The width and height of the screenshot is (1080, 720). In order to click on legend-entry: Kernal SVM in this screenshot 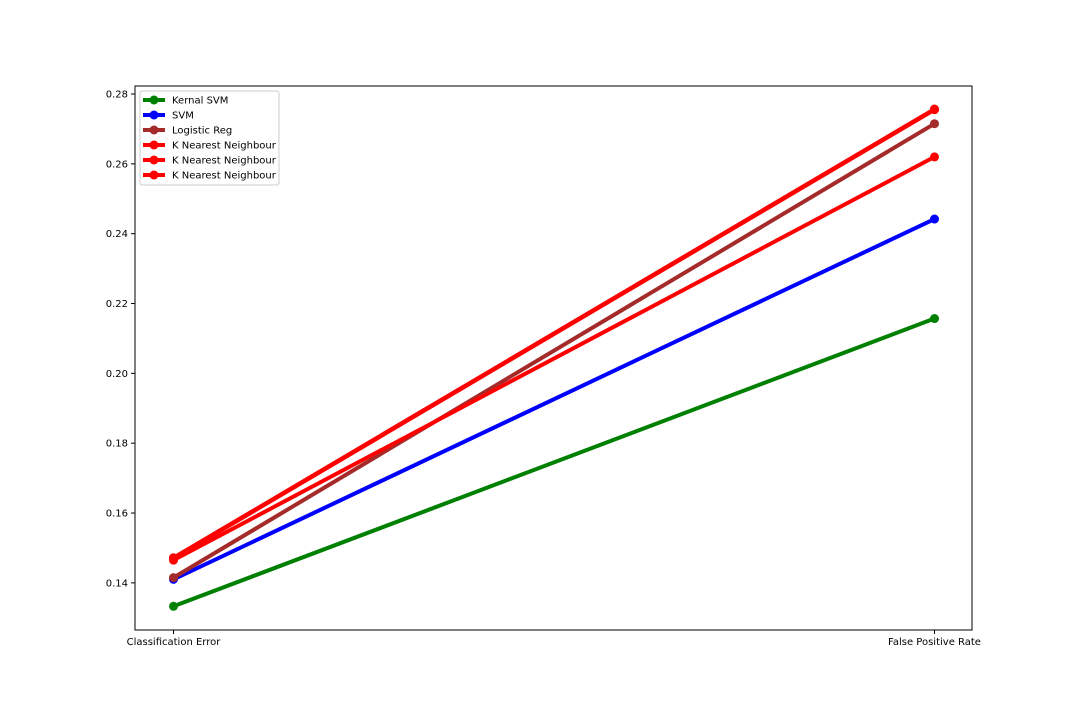, I will do `click(185, 101)`.